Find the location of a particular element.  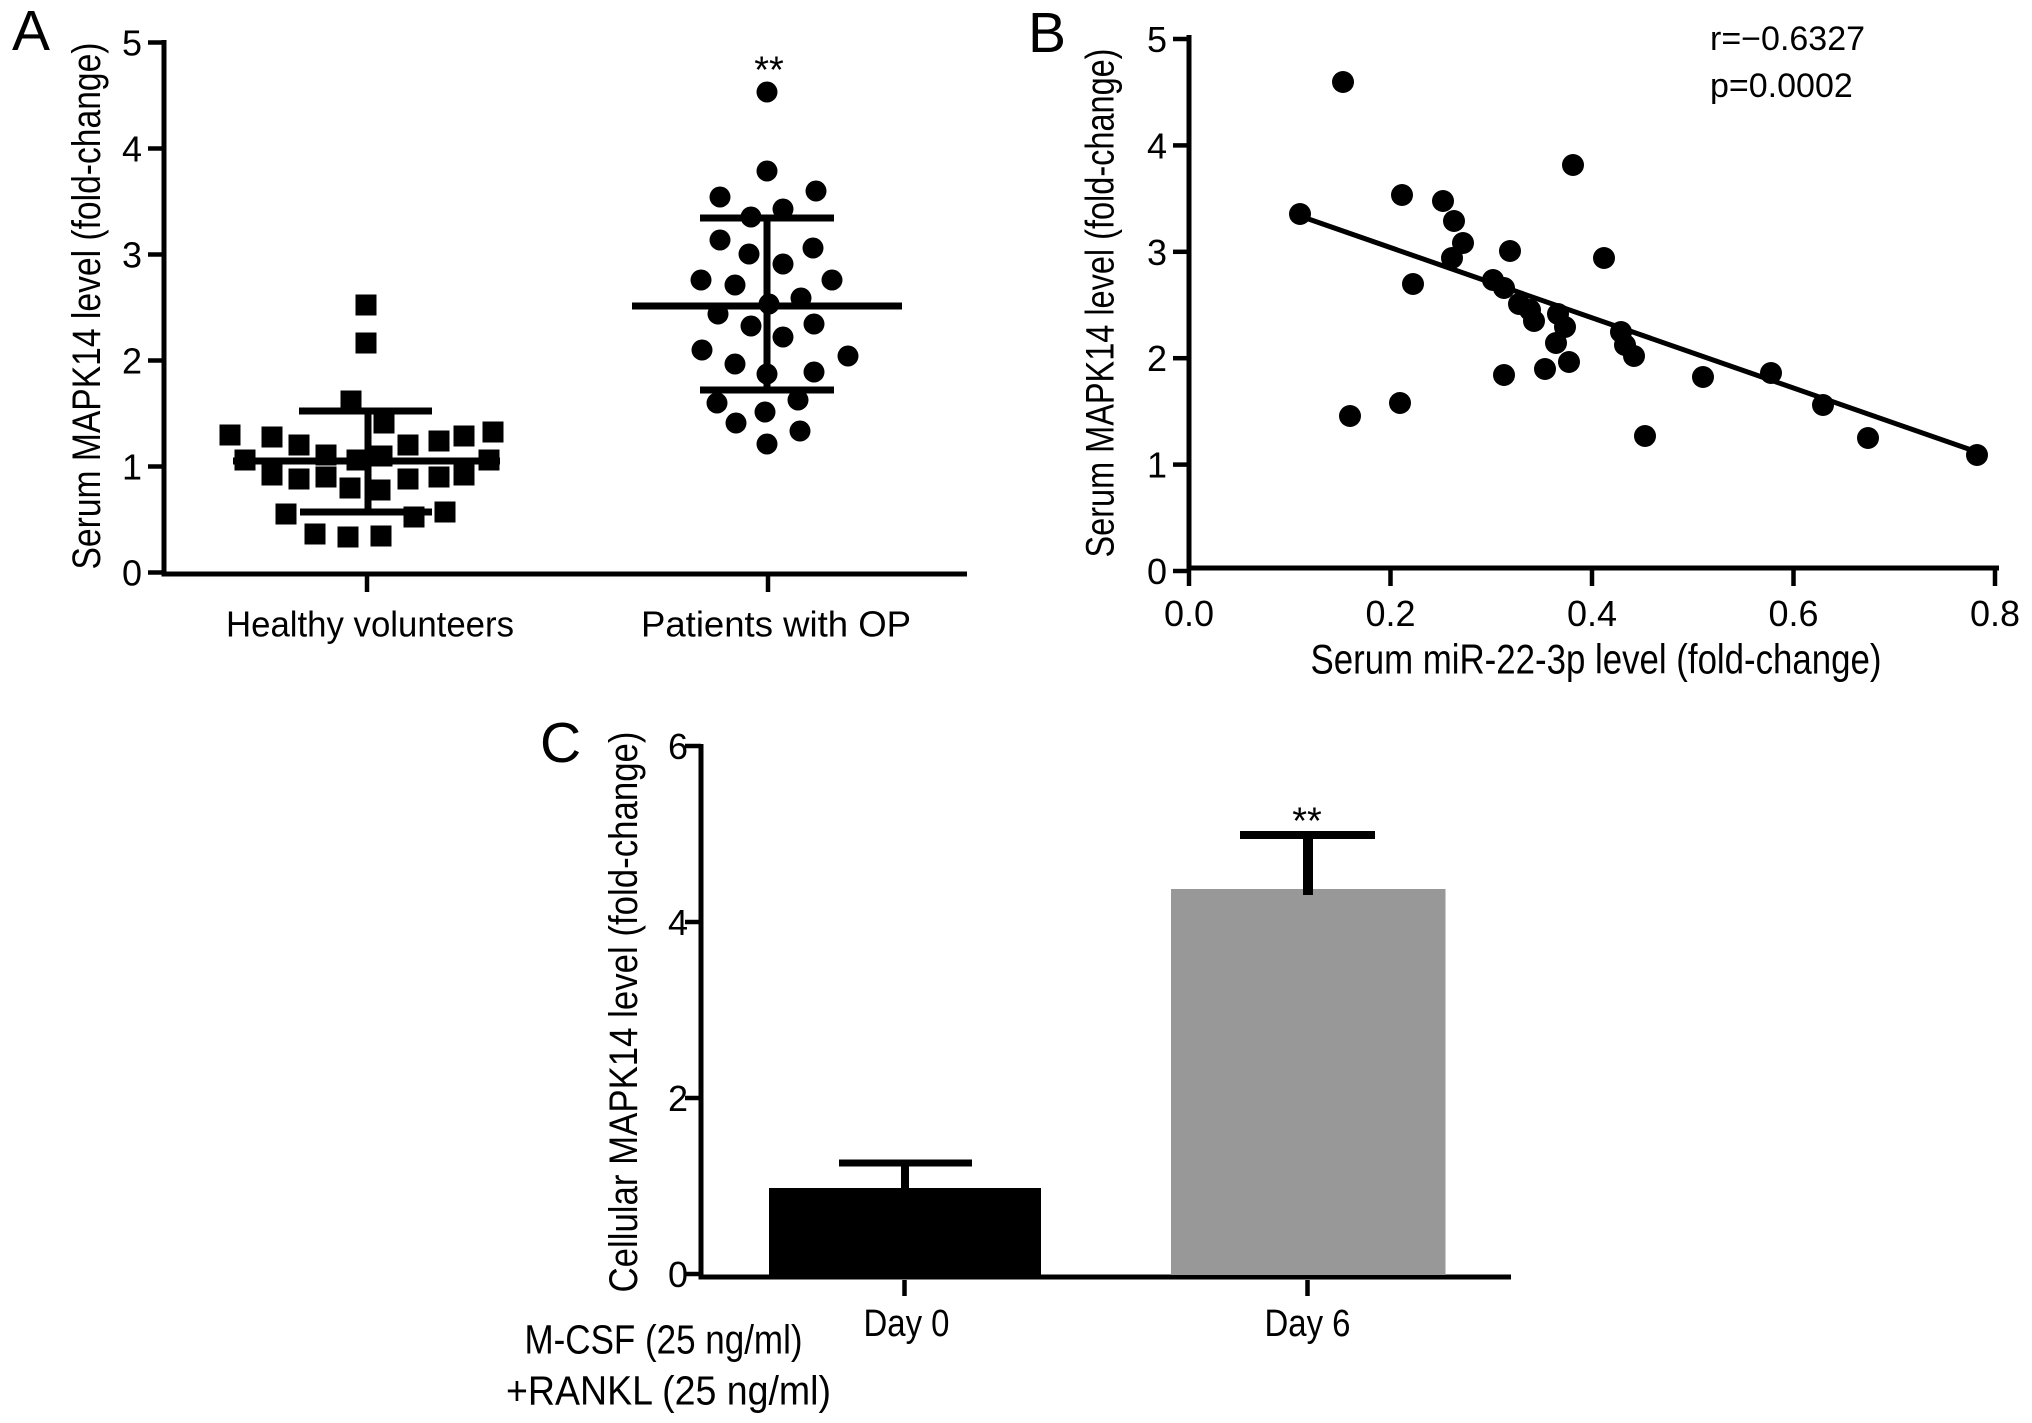

svg-text: 0.6 is located at coordinates (1793, 613).